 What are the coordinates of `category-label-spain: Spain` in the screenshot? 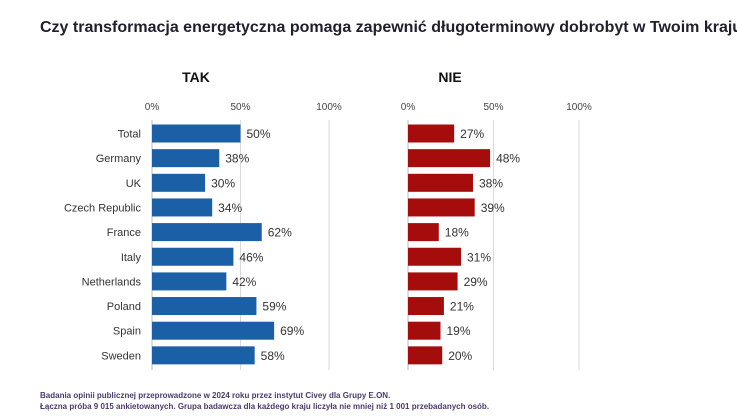 It's located at (127, 332).